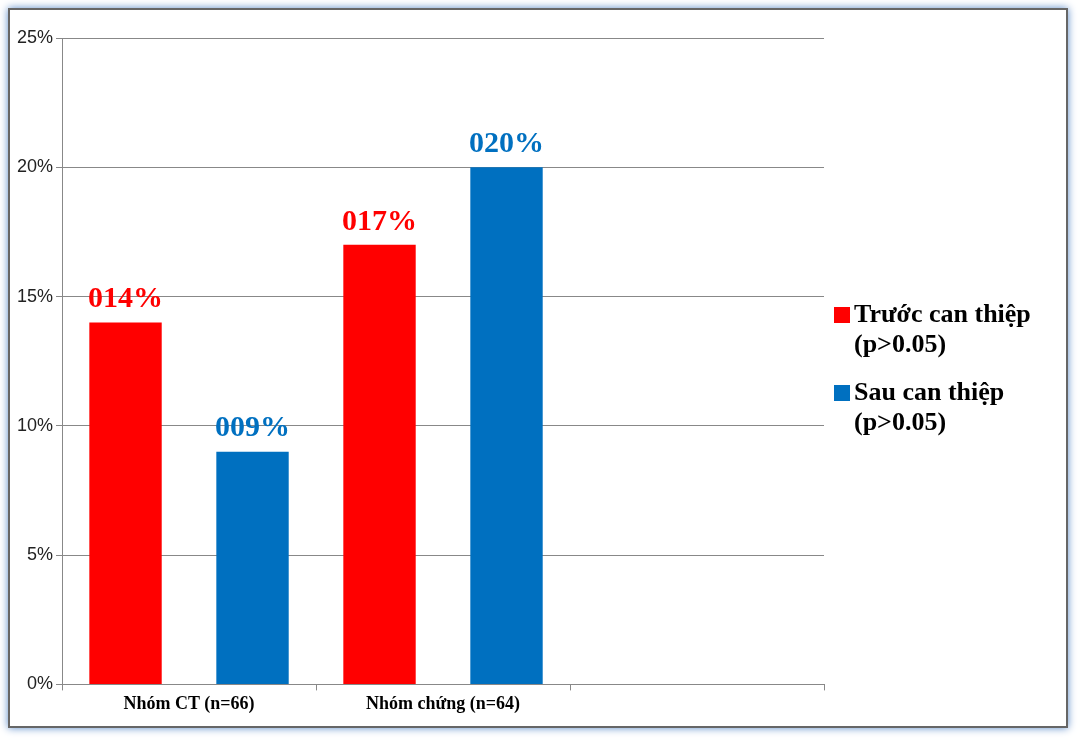  I want to click on data-label: 014%, so click(126, 297).